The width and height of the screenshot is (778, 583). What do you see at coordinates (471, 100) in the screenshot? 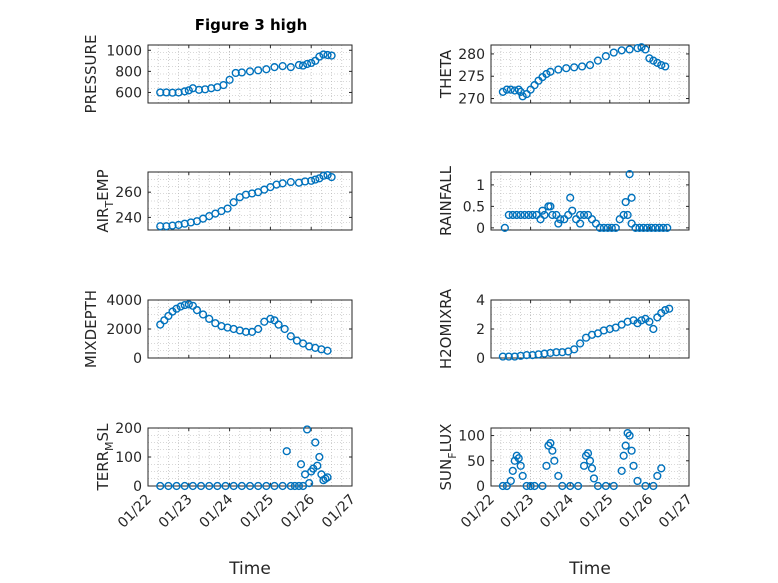
I see `y-tick-label: 270` at bounding box center [471, 100].